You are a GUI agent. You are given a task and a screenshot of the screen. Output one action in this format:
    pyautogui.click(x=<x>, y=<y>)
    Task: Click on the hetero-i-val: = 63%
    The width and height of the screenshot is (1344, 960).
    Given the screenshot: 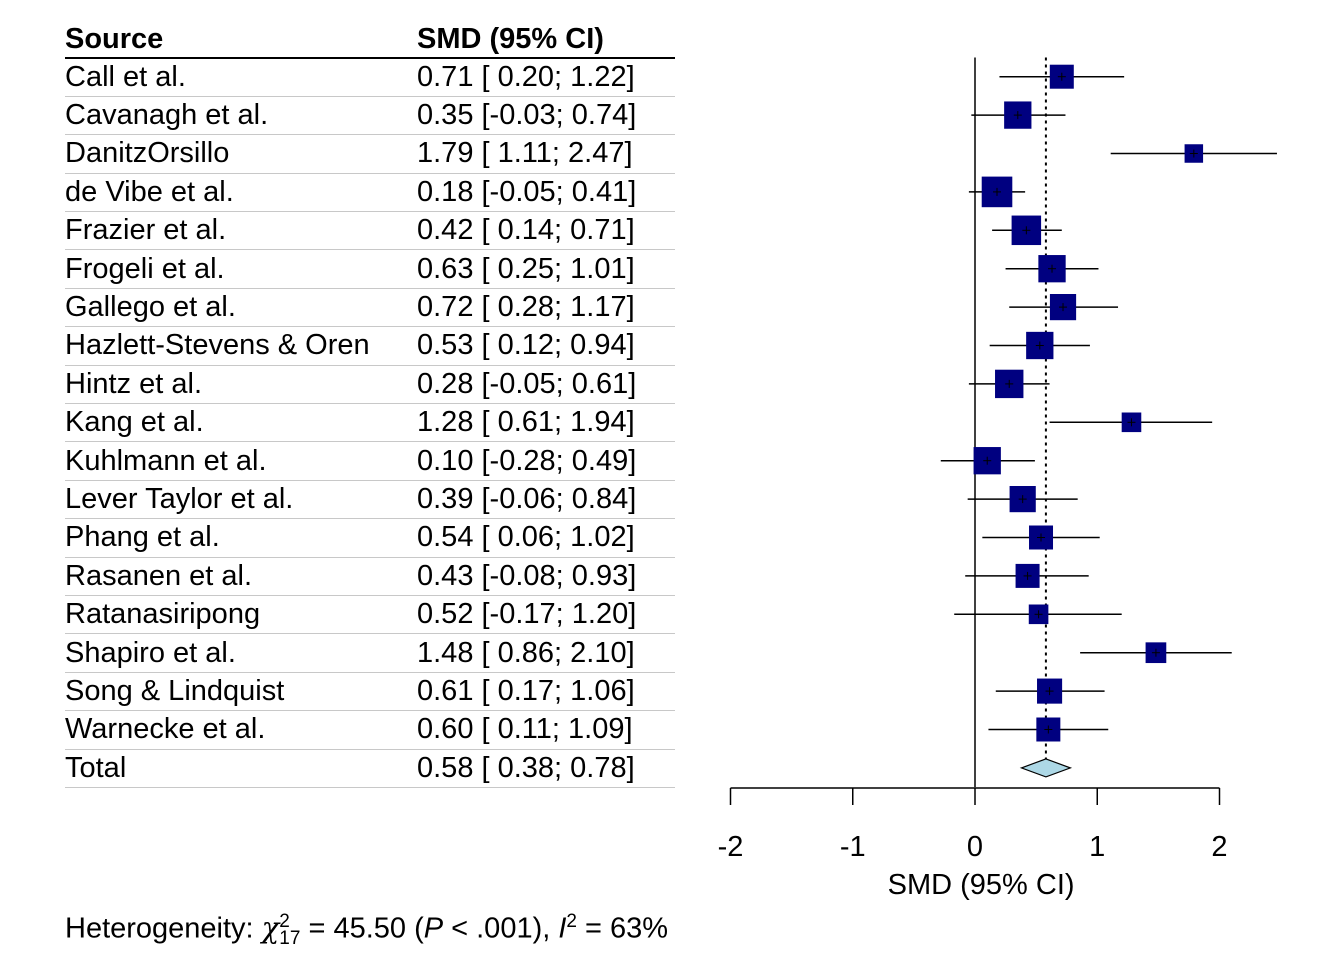 What is the action you would take?
    pyautogui.click(x=622, y=928)
    